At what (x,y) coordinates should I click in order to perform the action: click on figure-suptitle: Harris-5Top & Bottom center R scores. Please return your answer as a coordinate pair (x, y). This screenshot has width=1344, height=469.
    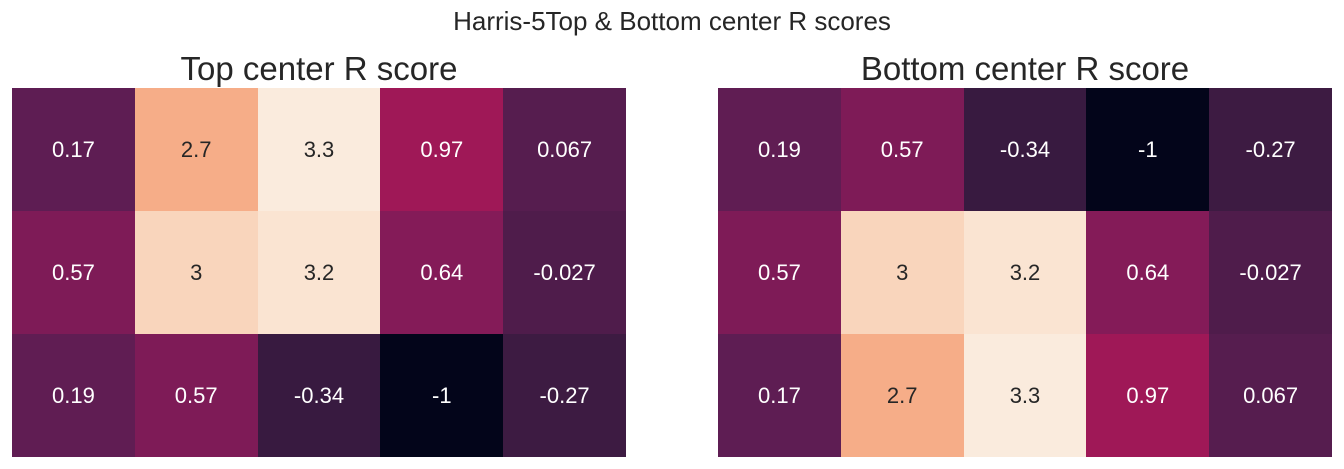
    Looking at the image, I should click on (672, 21).